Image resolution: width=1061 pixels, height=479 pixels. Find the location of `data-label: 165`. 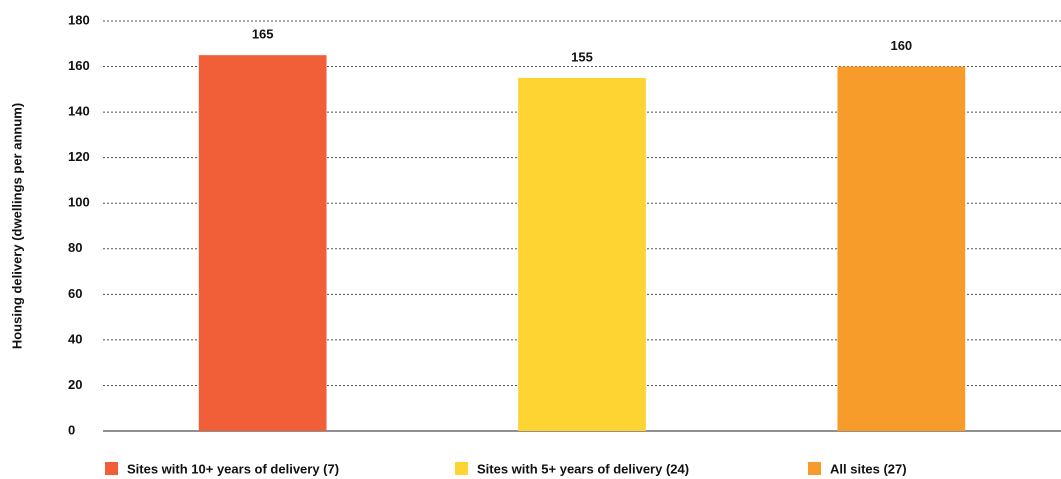

data-label: 165 is located at coordinates (263, 34).